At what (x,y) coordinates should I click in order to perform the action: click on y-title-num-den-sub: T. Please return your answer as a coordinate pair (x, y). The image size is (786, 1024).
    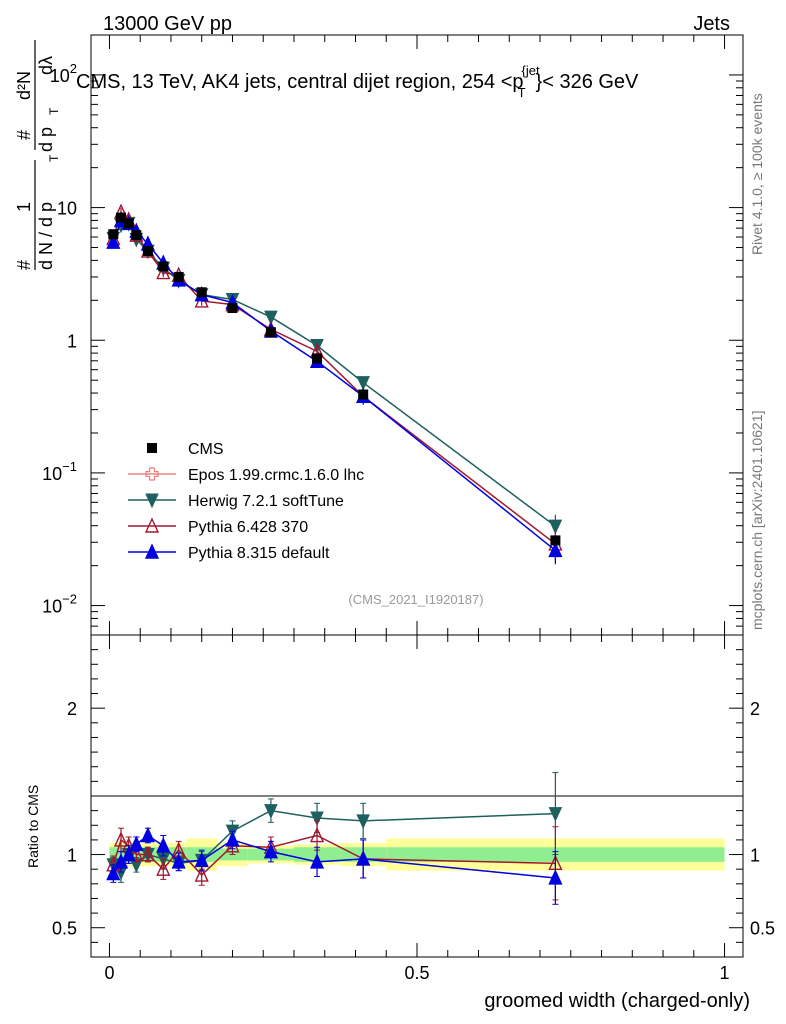
    Looking at the image, I should click on (54, 111).